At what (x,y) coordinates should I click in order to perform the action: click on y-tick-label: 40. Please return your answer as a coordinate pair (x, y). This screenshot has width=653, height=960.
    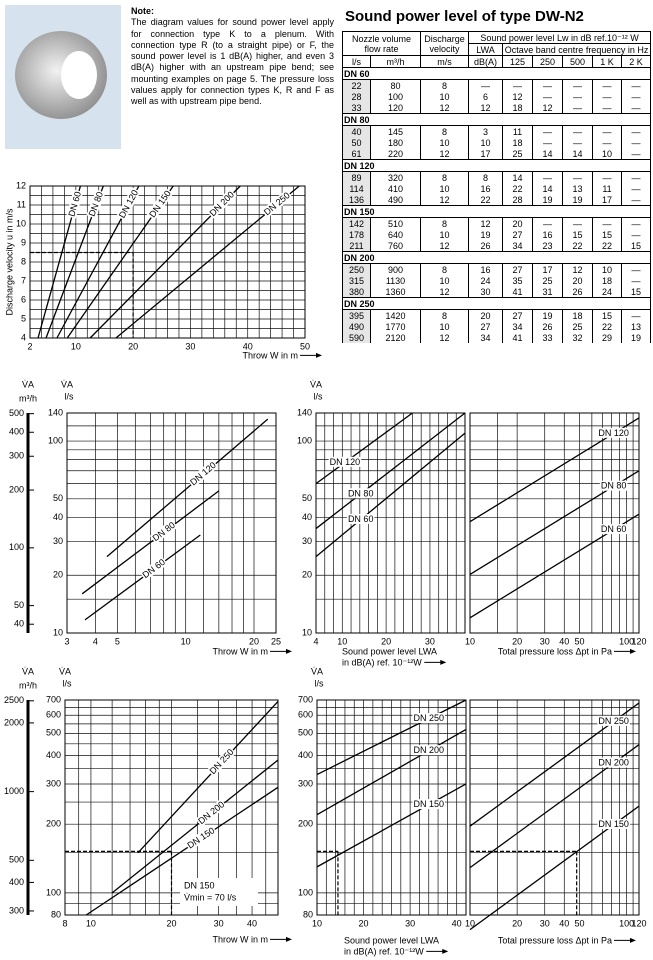
    Looking at the image, I should click on (58, 517).